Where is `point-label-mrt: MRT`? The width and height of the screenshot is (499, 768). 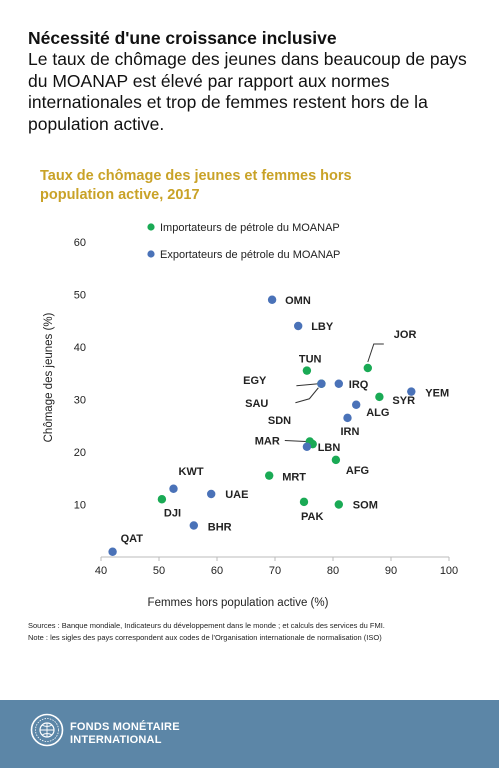
point-label-mrt: MRT is located at coordinates (294, 478).